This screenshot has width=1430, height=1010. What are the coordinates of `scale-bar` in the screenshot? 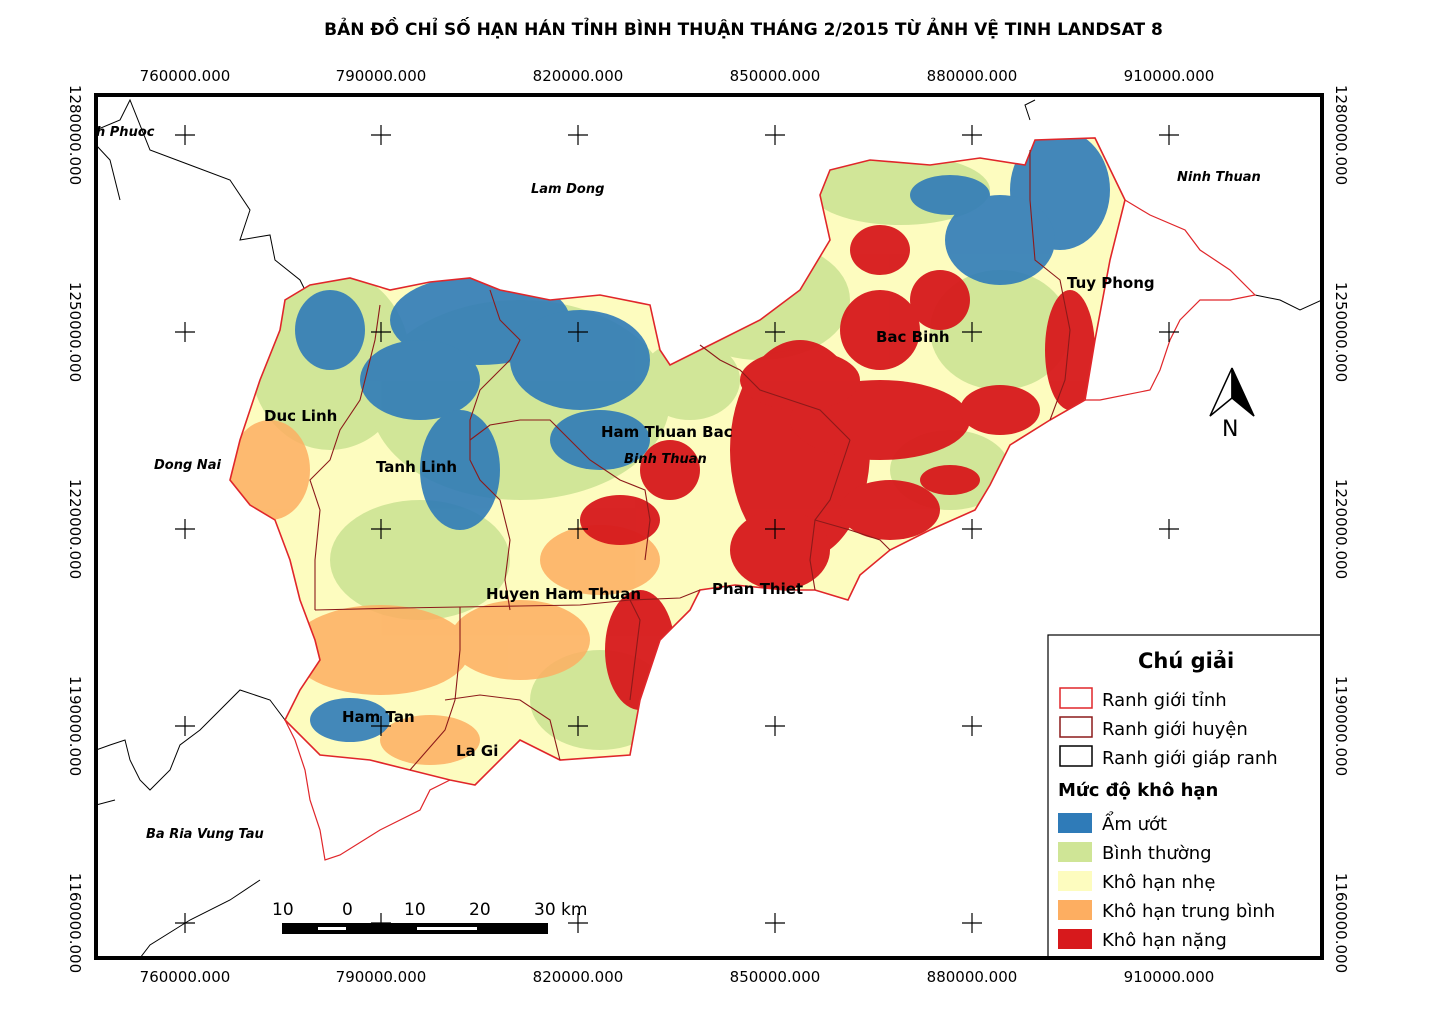 It's located at (415, 928).